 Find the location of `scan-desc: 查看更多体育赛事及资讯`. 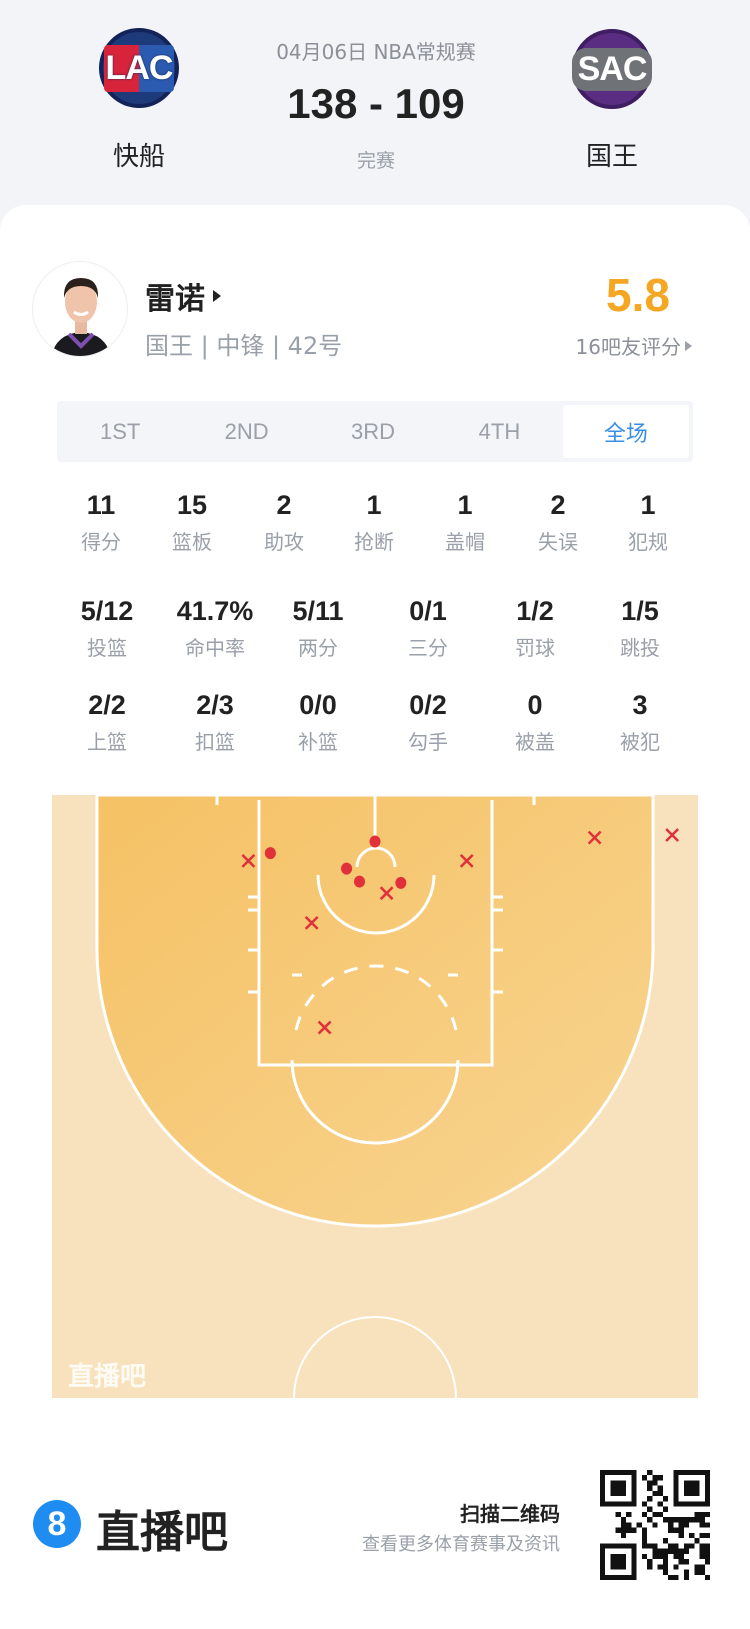

scan-desc: 查看更多体育赛事及资讯 is located at coordinates (461, 1544).